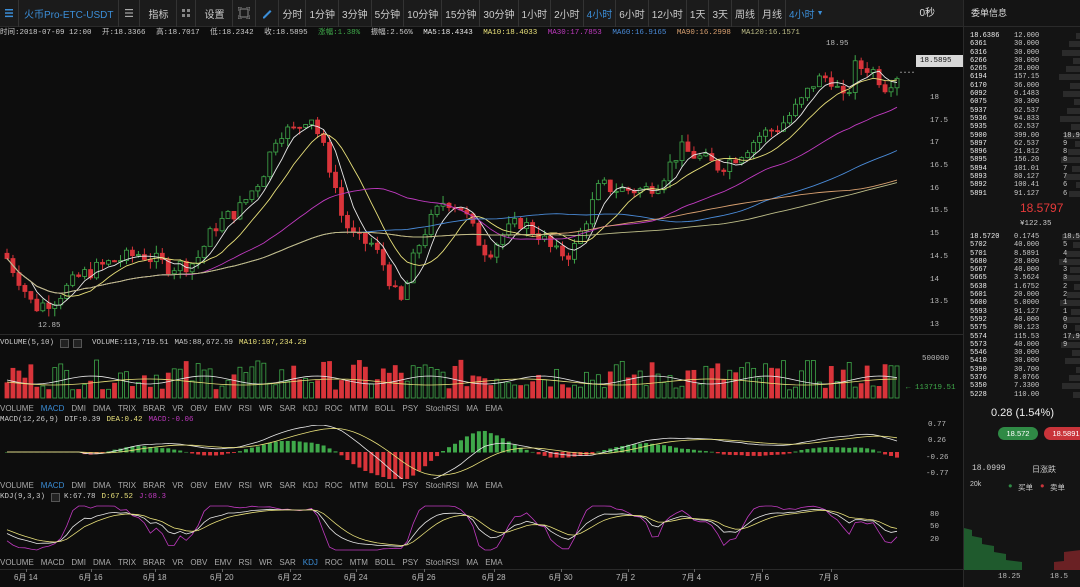 Image resolution: width=1080 pixels, height=587 pixels. What do you see at coordinates (65, 343) in the screenshot?
I see `panel-settings-icon` at bounding box center [65, 343].